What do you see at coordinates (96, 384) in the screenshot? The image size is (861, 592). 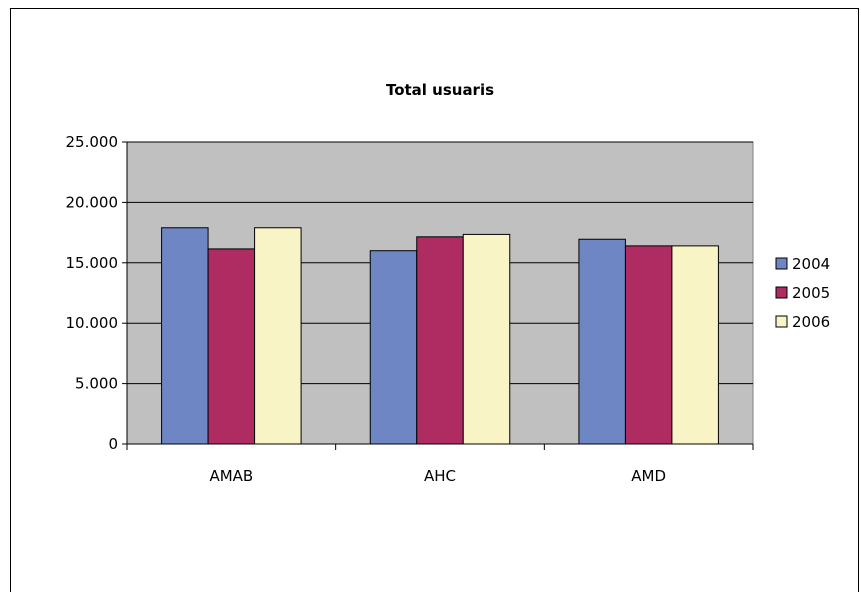 I see `y-tick-label: 5.000` at bounding box center [96, 384].